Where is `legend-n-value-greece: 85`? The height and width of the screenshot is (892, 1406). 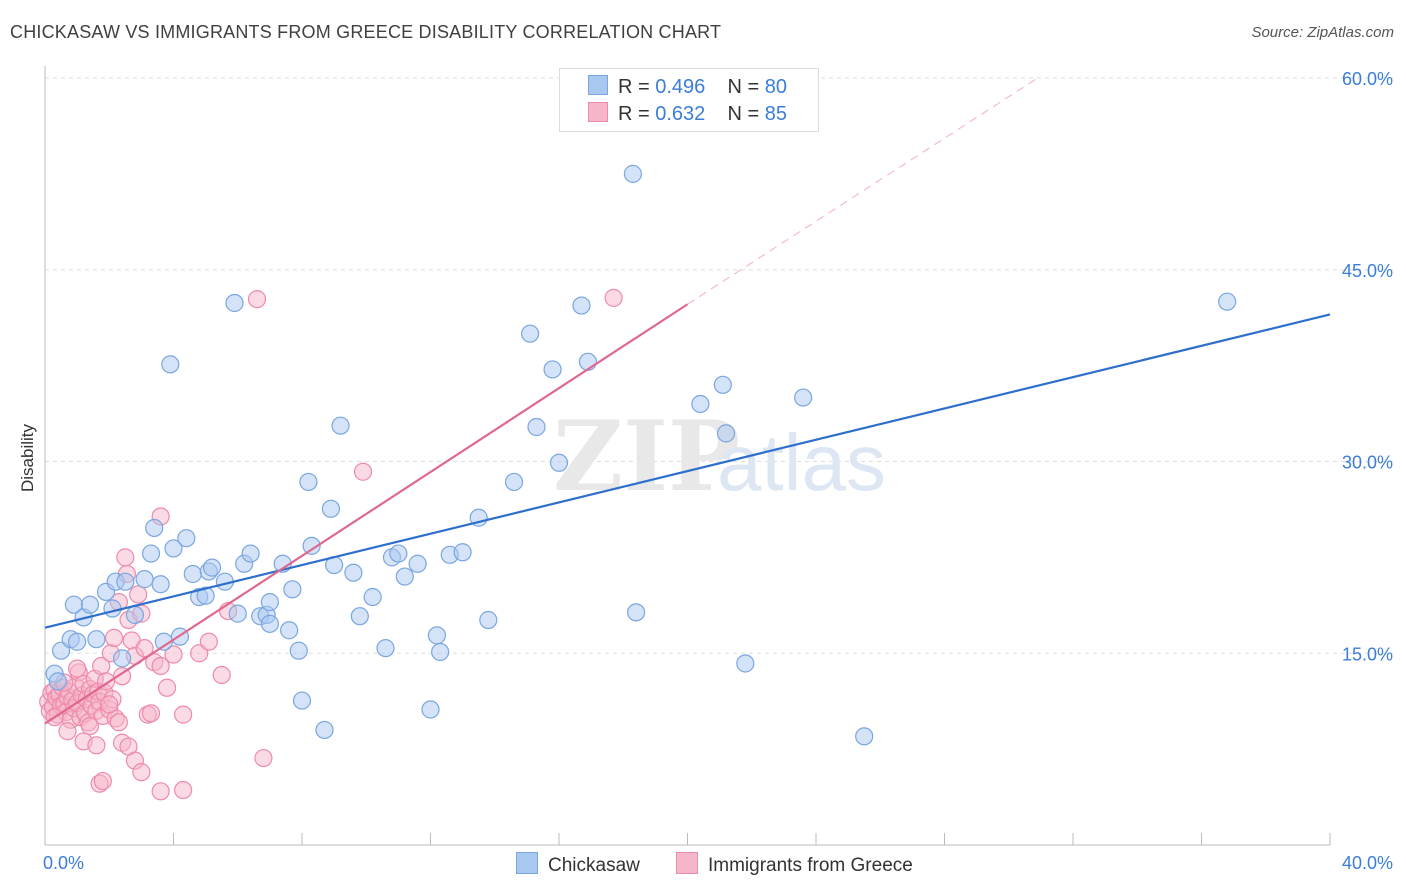
legend-n-value-greece: 85 is located at coordinates (776, 114).